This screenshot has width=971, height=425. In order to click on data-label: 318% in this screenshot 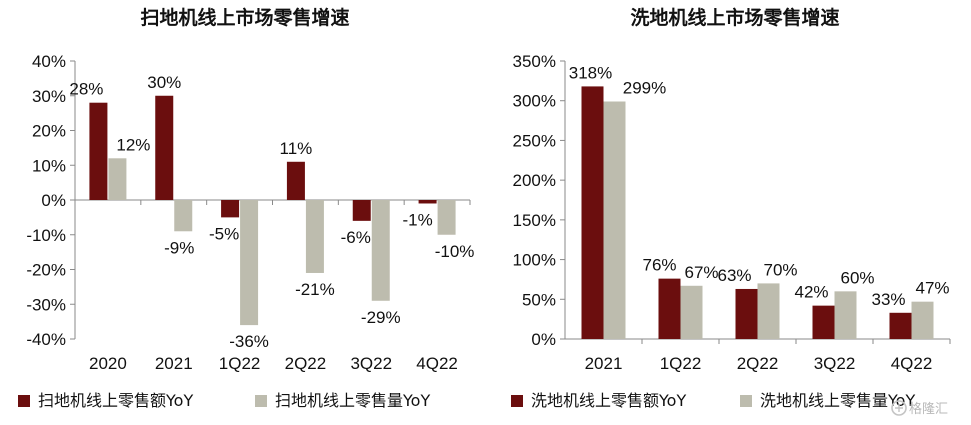, I will do `click(590, 72)`.